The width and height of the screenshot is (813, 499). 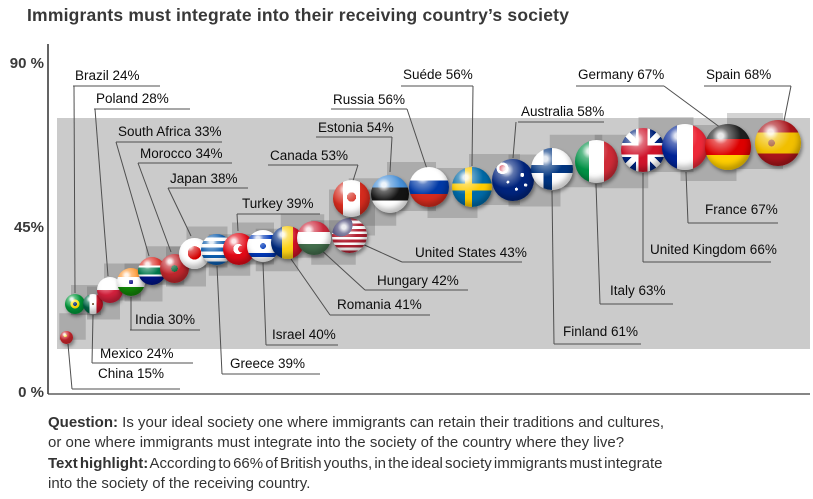 What do you see at coordinates (154, 207) in the screenshot?
I see `leader-line-morocco` at bounding box center [154, 207].